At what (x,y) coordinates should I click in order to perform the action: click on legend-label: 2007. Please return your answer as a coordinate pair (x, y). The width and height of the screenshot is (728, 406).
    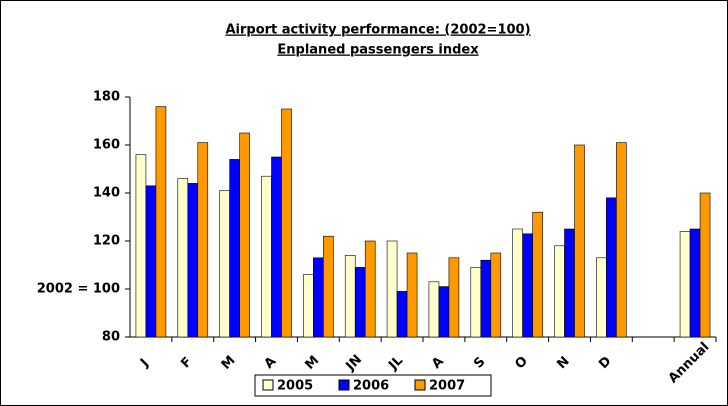
    Looking at the image, I should click on (447, 386).